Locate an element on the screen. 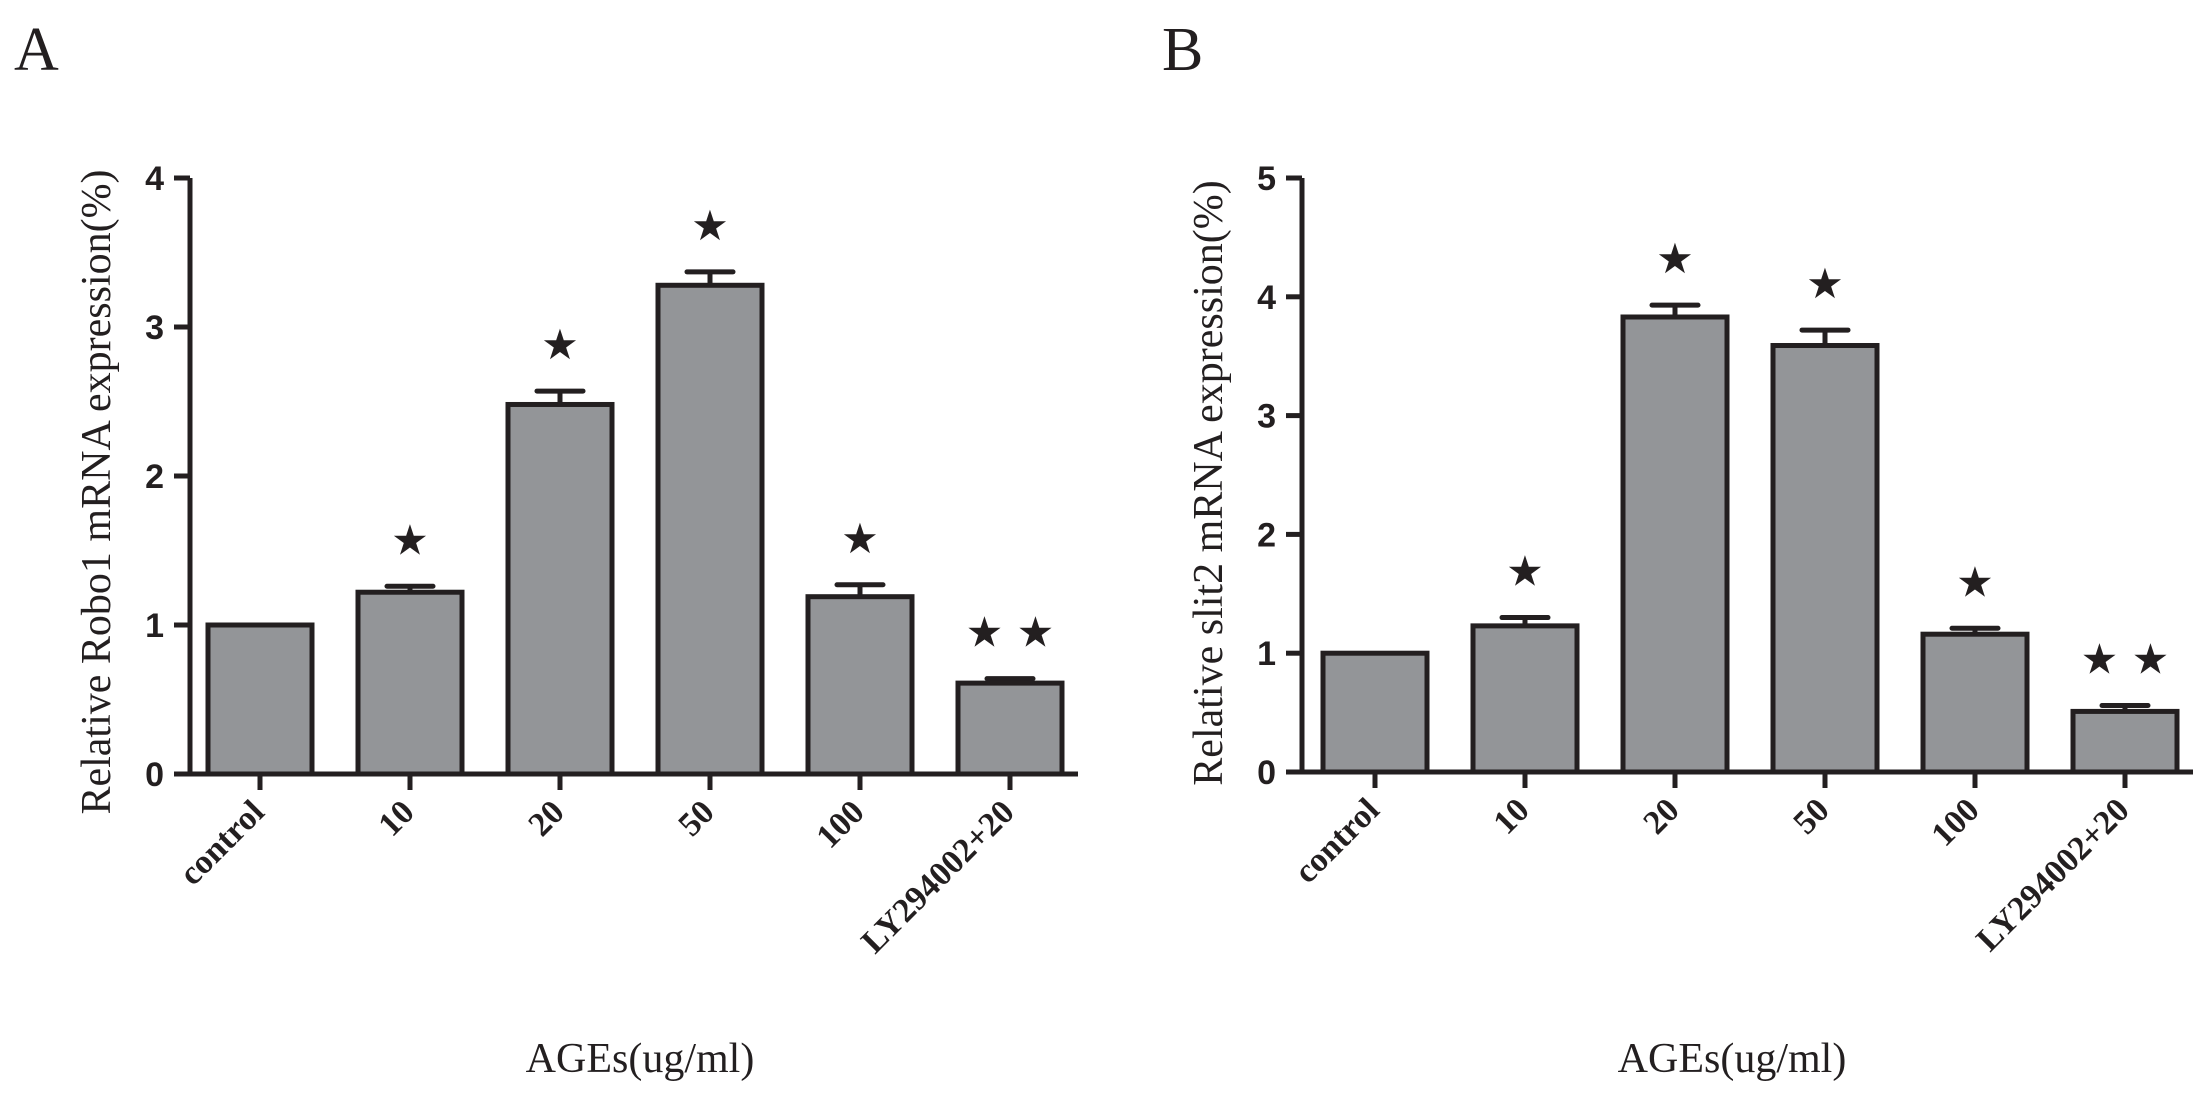 This screenshot has width=2208, height=1104. panel-a-significance-star-3: ★ is located at coordinates (710, 225).